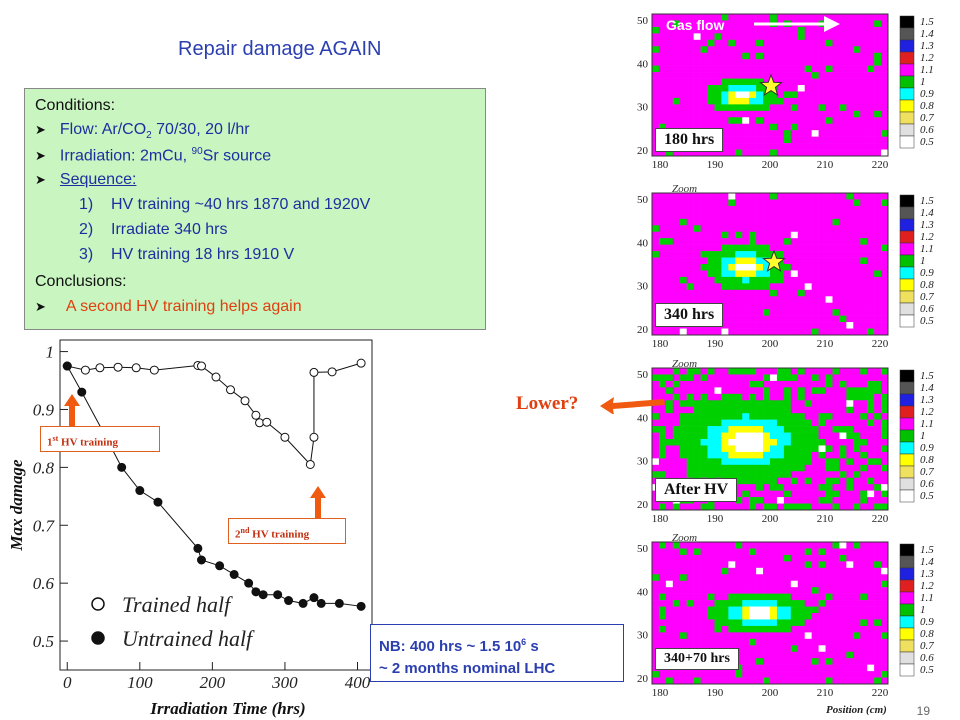 Image resolution: width=960 pixels, height=720 pixels. What do you see at coordinates (927, 562) in the screenshot?
I see `colorbar-tick: 1.4` at bounding box center [927, 562].